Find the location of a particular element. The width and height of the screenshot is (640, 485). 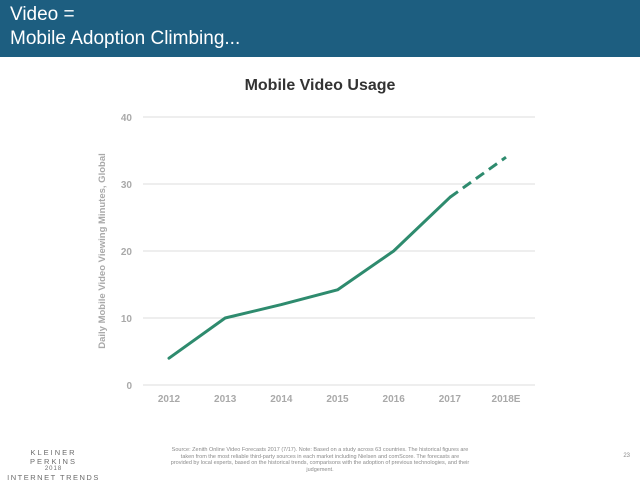

page-number: 23 is located at coordinates (626, 456).